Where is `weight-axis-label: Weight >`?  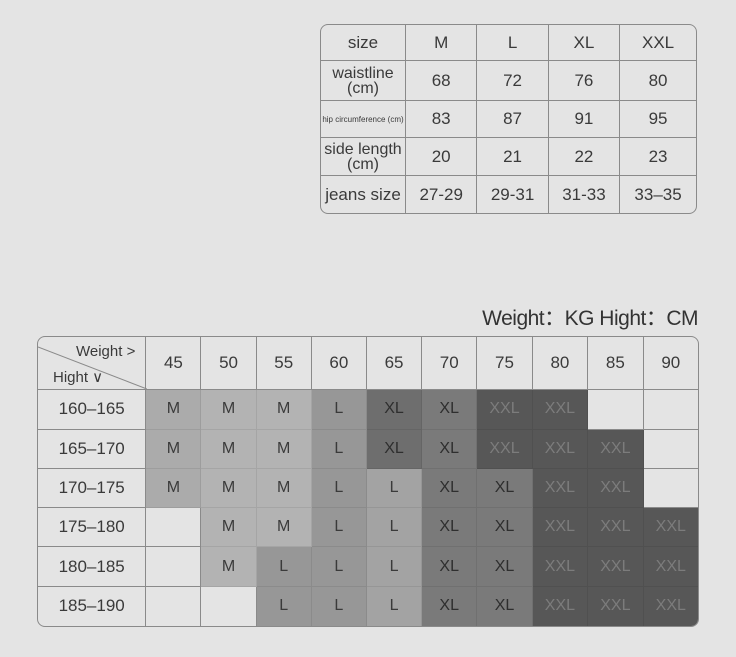
weight-axis-label: Weight > is located at coordinates (105, 351).